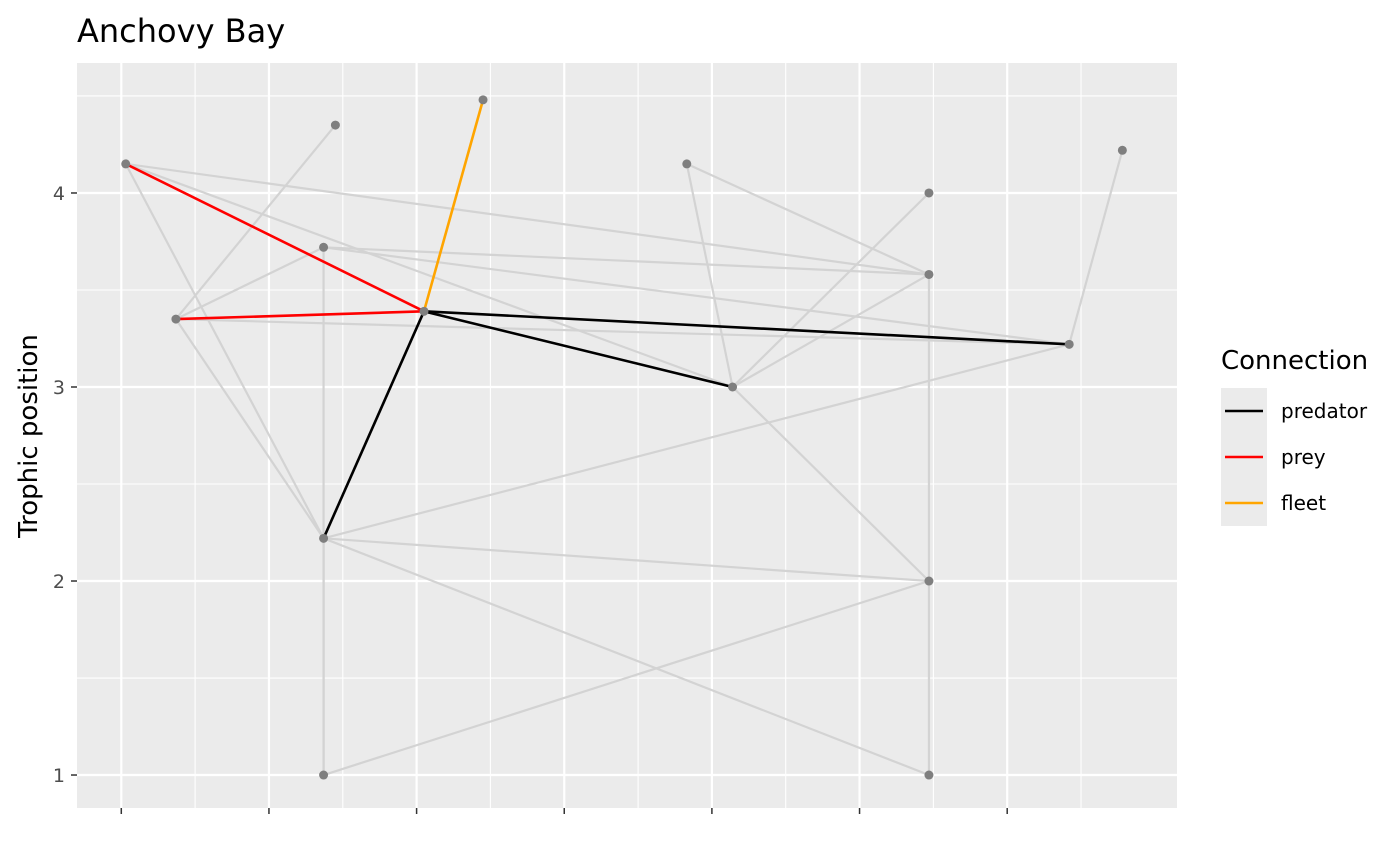 This screenshot has height=866, width=1400. I want to click on x-axis, so click(564, 811).